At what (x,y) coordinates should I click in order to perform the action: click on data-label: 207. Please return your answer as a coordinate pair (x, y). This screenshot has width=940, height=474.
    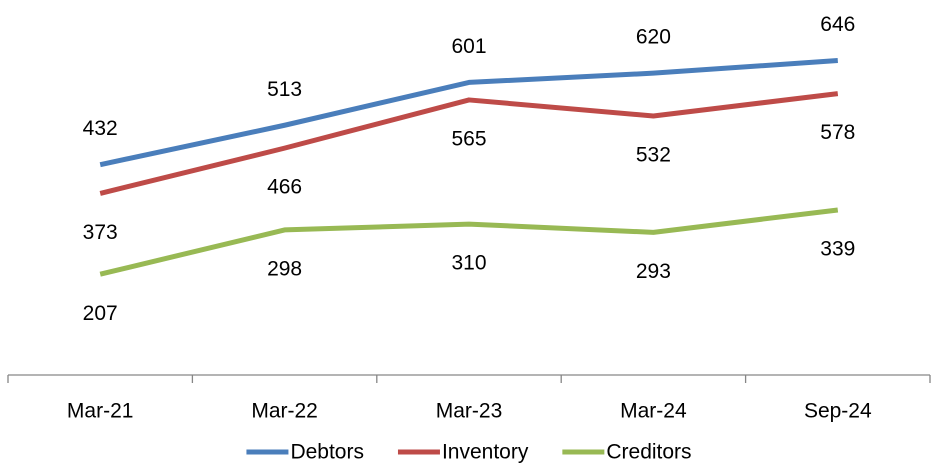
    Looking at the image, I should click on (100, 313).